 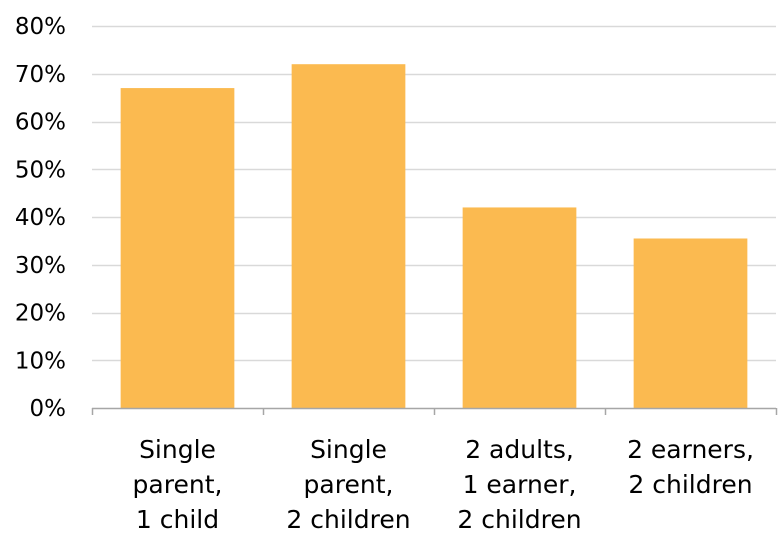 What do you see at coordinates (40, 27) in the screenshot?
I see `y-tick-label: 80%` at bounding box center [40, 27].